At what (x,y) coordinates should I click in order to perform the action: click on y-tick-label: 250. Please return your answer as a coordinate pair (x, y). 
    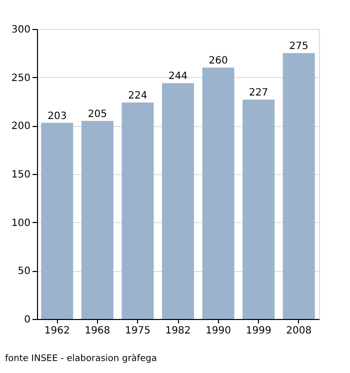
    Looking at the image, I should click on (20, 78).